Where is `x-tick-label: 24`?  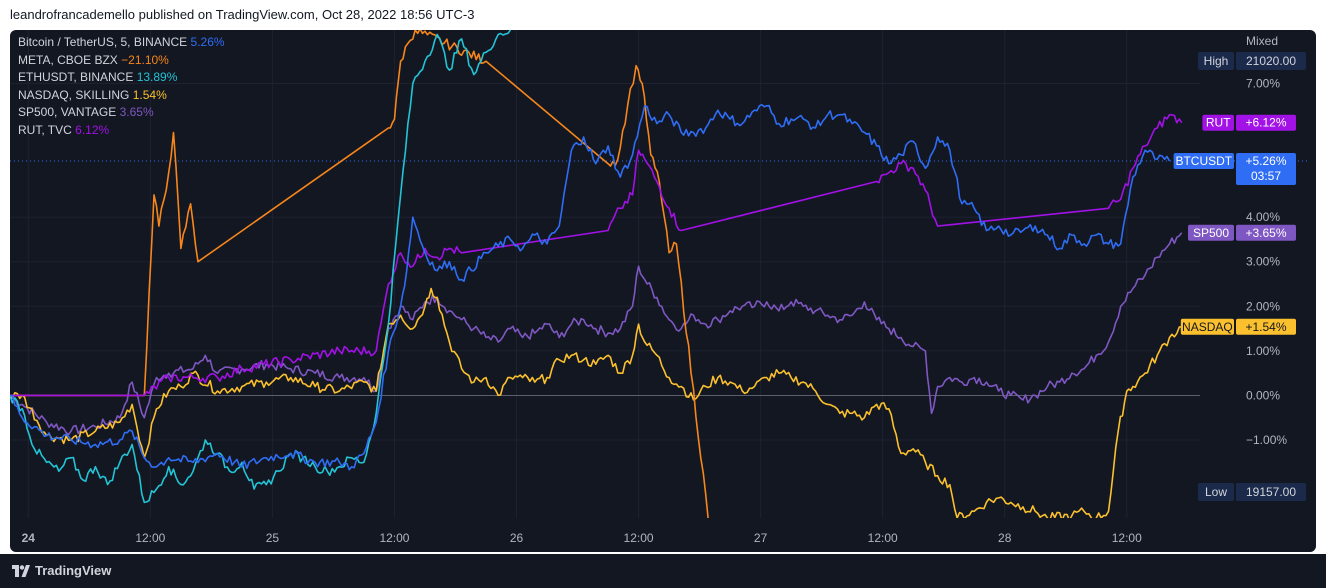 x-tick-label: 24 is located at coordinates (29, 538).